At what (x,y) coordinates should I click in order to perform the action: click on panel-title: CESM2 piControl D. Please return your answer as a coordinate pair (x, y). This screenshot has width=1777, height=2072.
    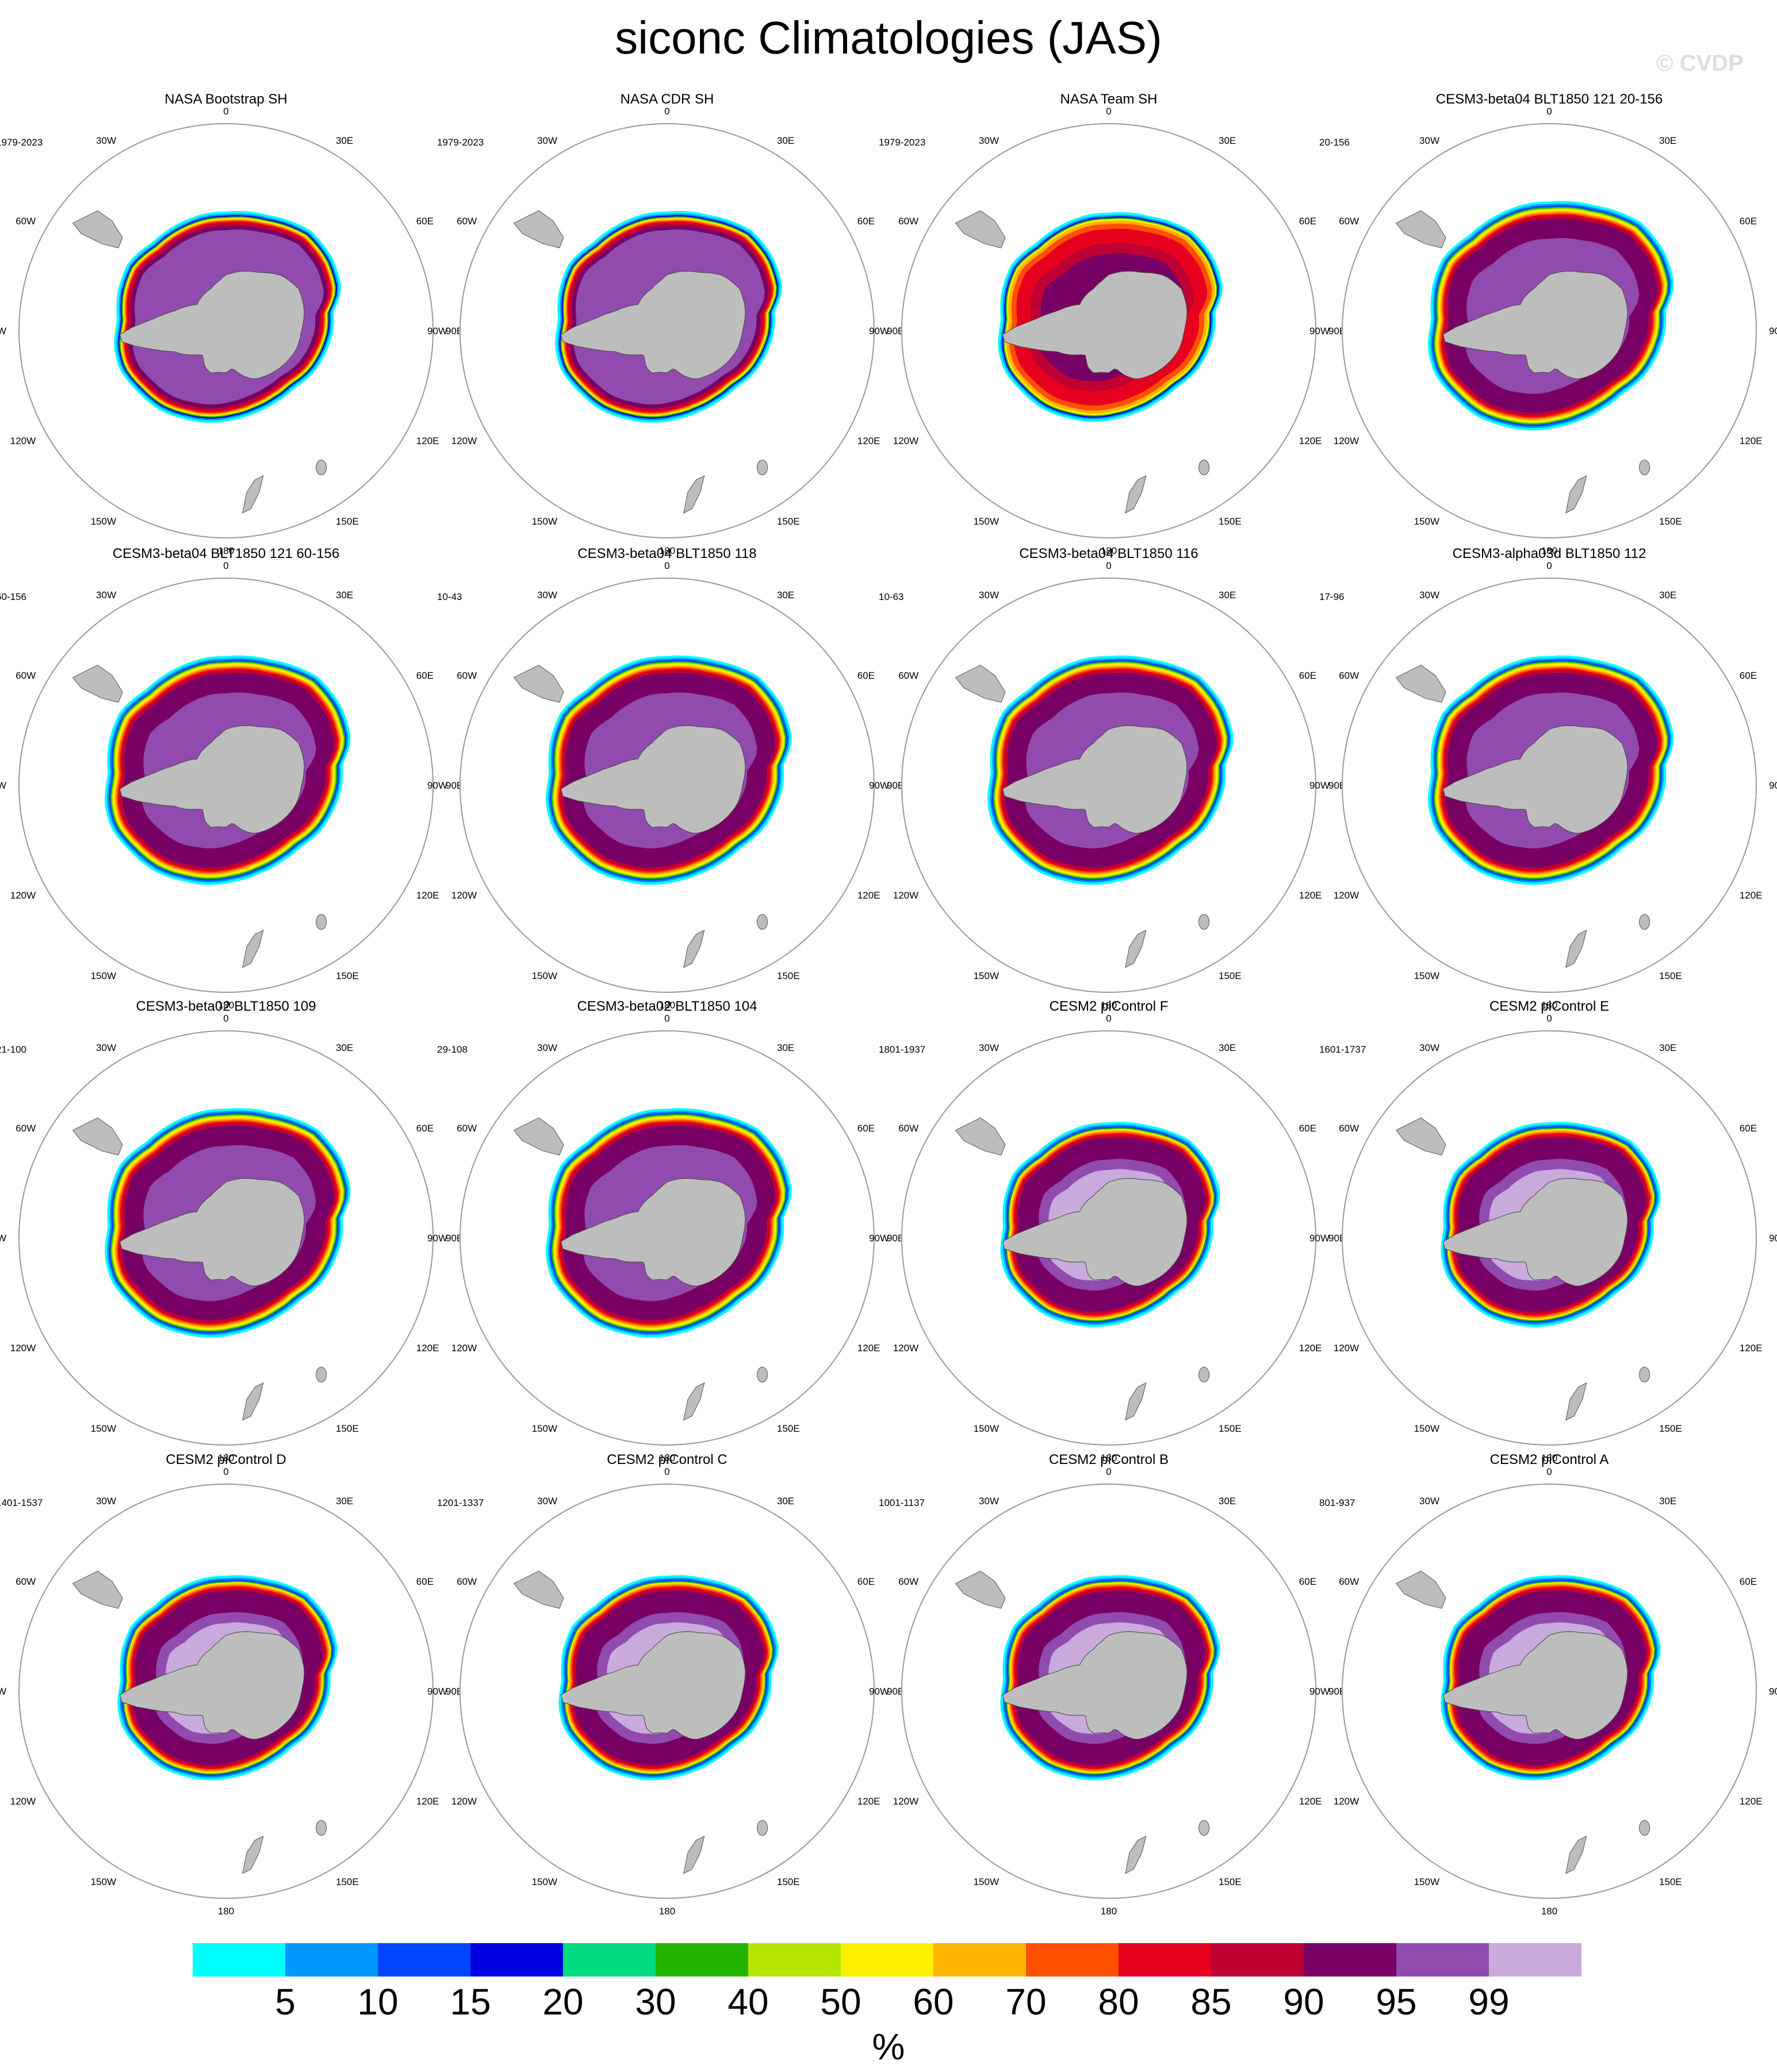
    Looking at the image, I should click on (226, 1459).